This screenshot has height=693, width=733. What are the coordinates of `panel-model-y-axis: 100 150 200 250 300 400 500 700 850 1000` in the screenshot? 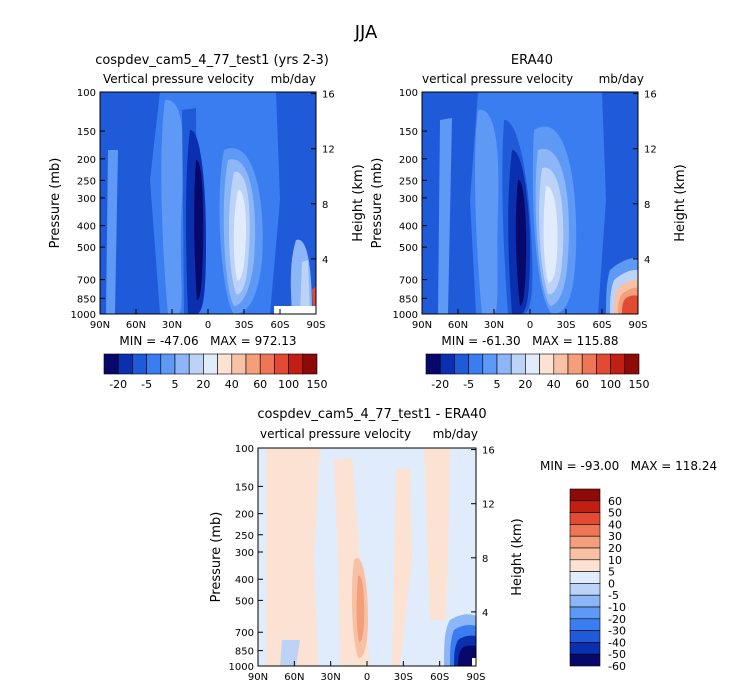 It's located at (88, 204).